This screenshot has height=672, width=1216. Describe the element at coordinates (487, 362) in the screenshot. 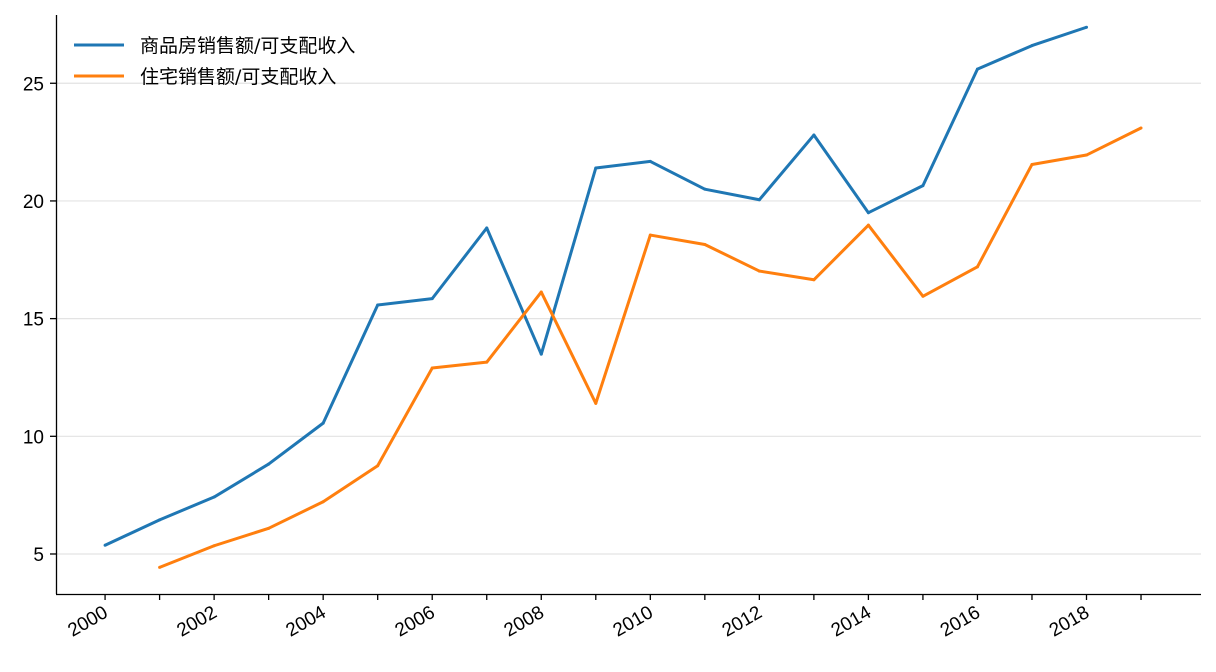

I see `data-point-series-1-2007` at that location.